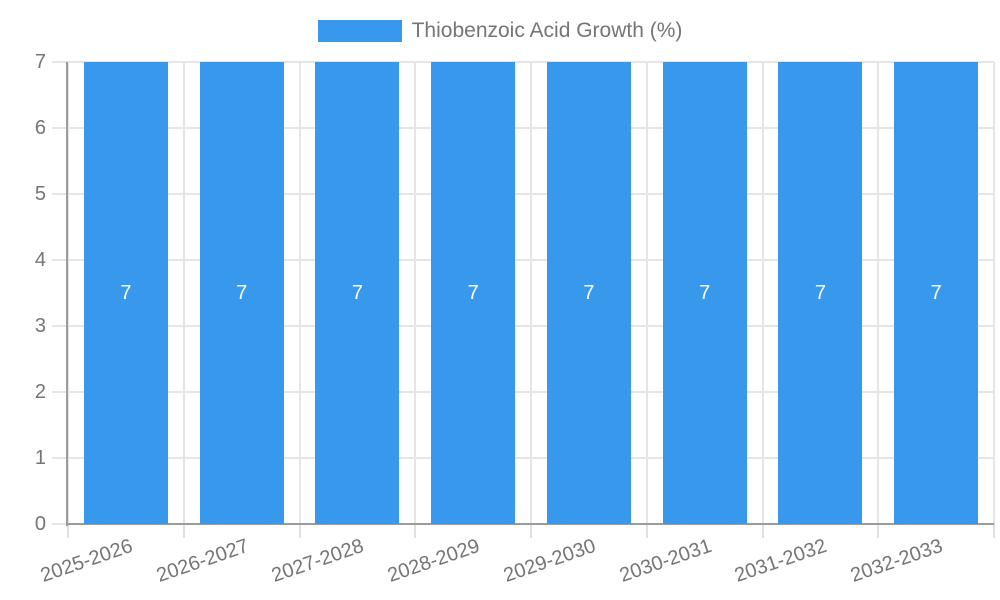  What do you see at coordinates (40, 458) in the screenshot?
I see `y-axis-tick-label: 1` at bounding box center [40, 458].